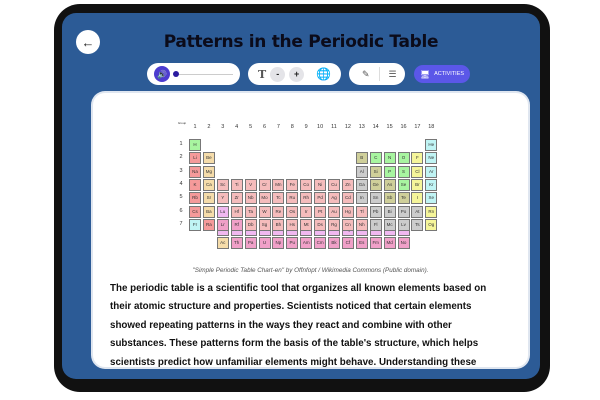  Describe the element at coordinates (375, 211) in the screenshot. I see `element-cell: Pb` at that location.